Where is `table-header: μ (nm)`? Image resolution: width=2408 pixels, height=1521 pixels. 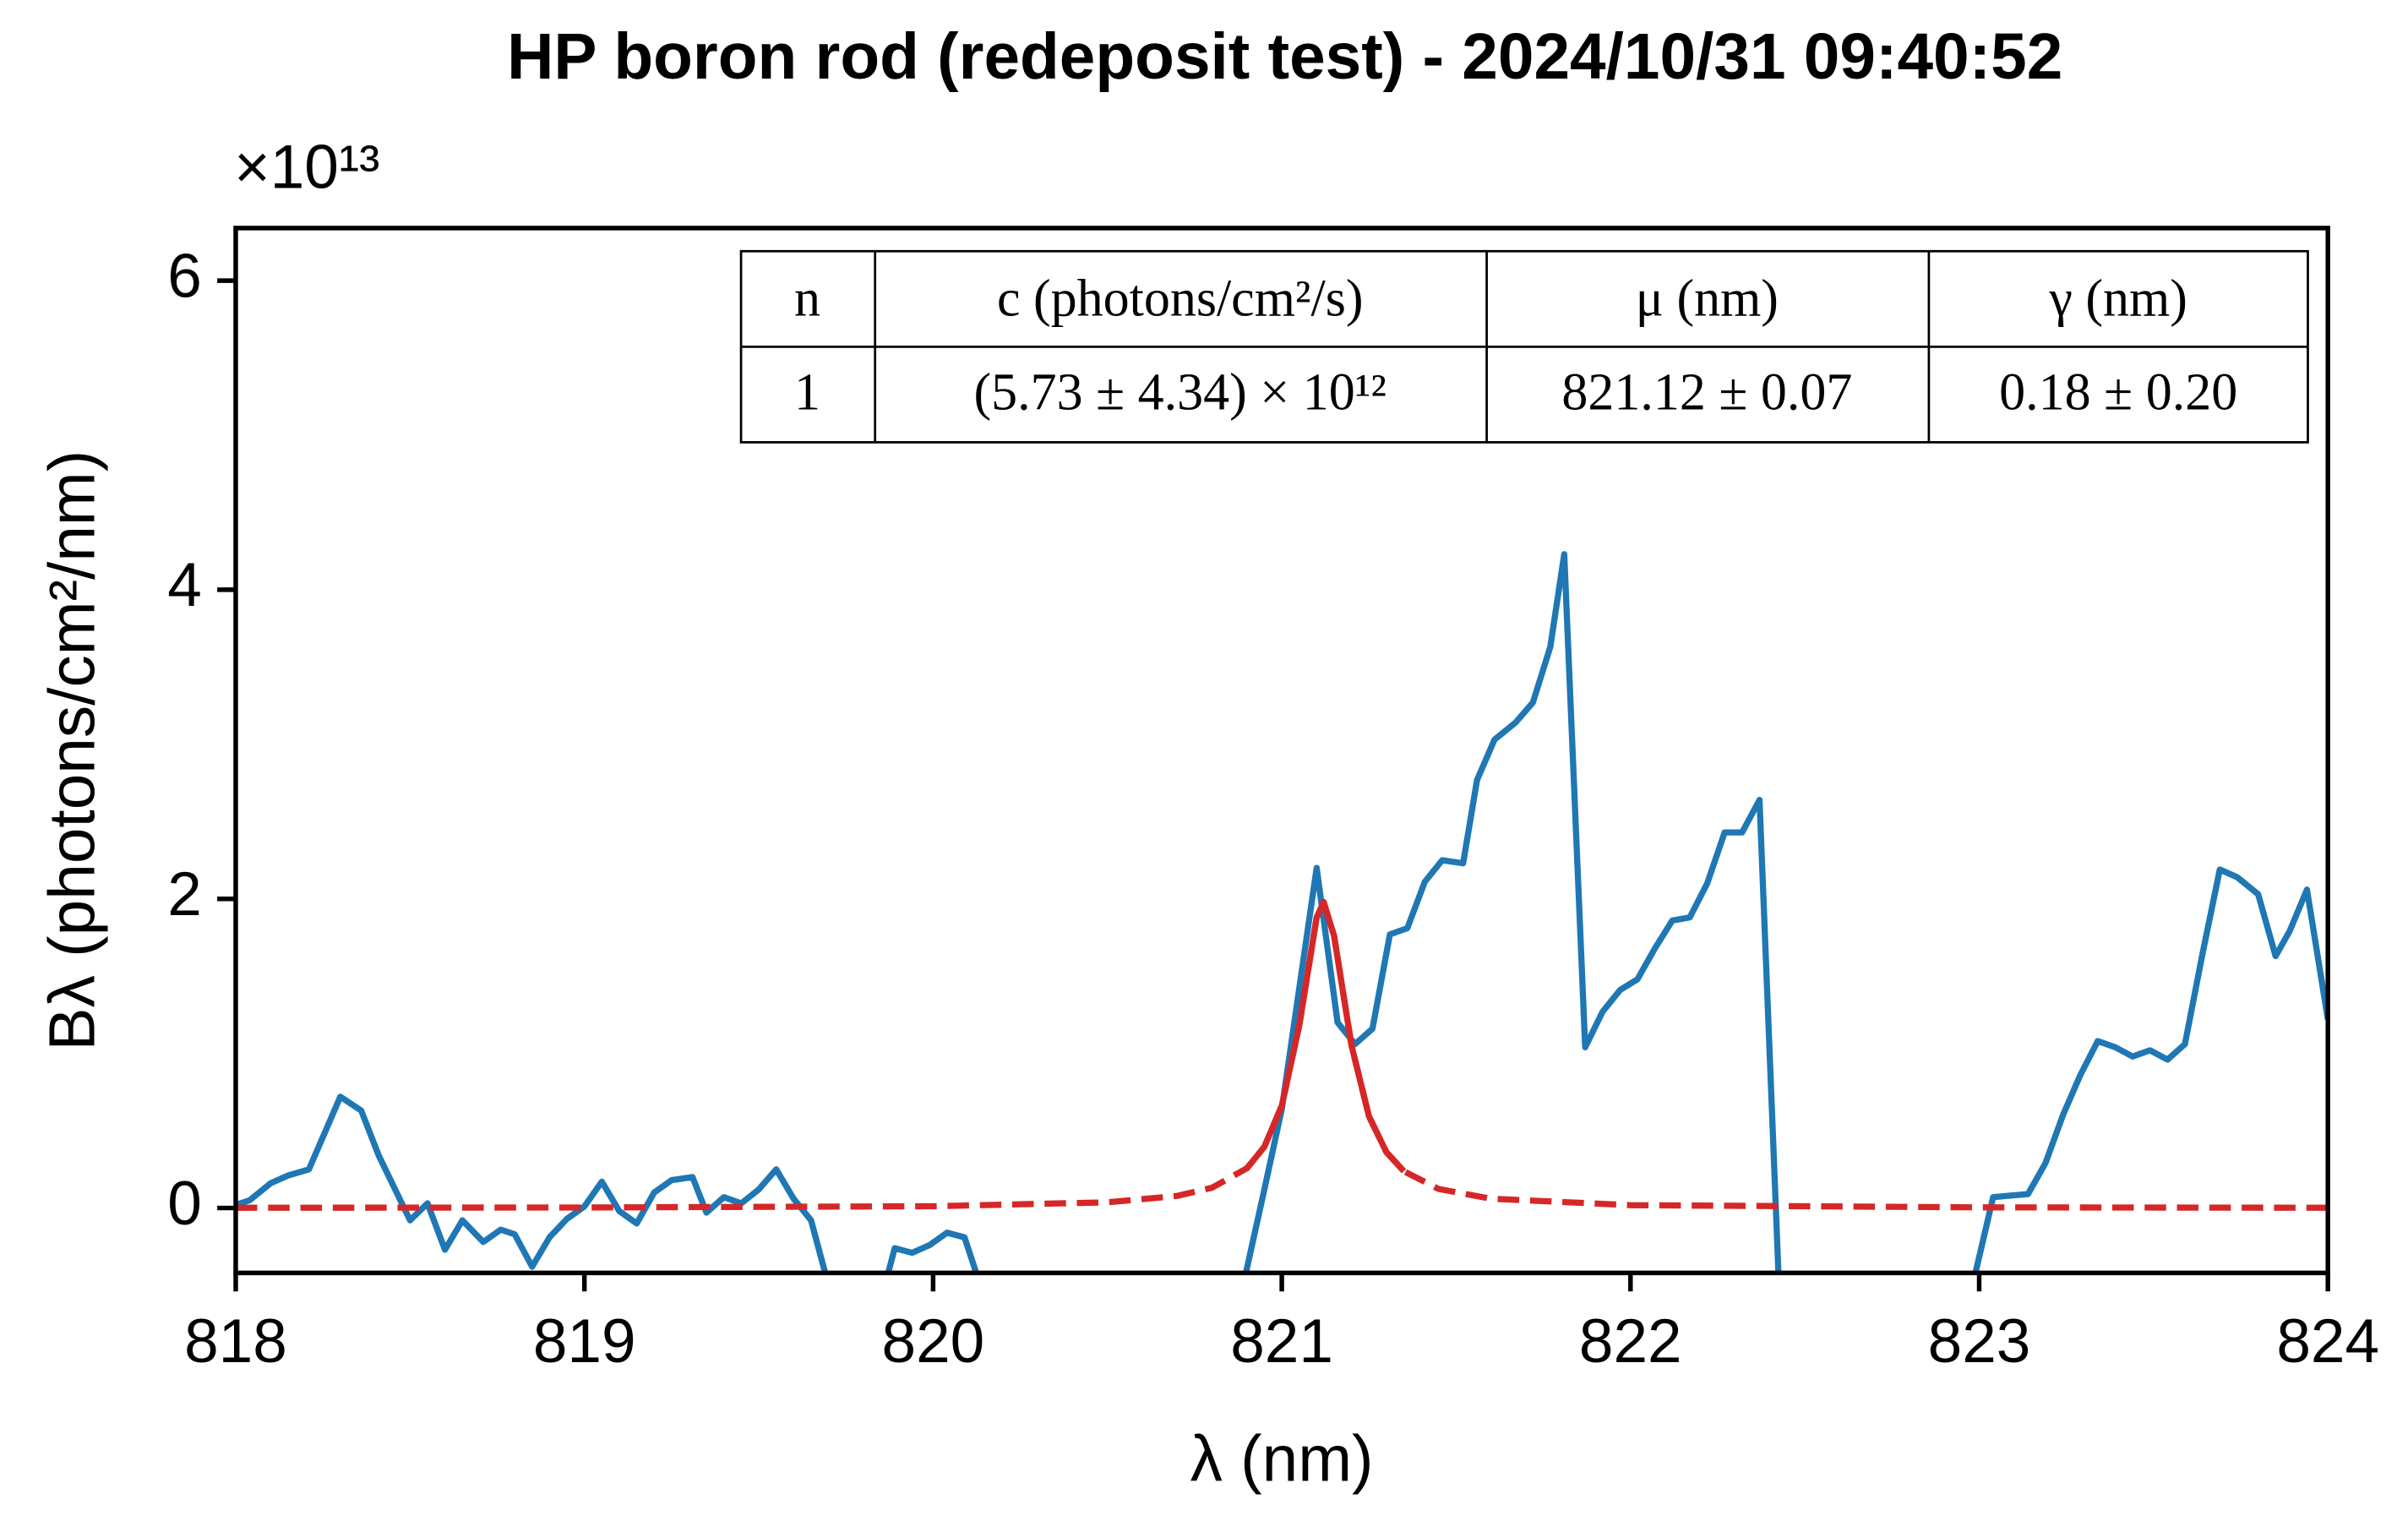
table-header: μ (nm) is located at coordinates (1707, 299).